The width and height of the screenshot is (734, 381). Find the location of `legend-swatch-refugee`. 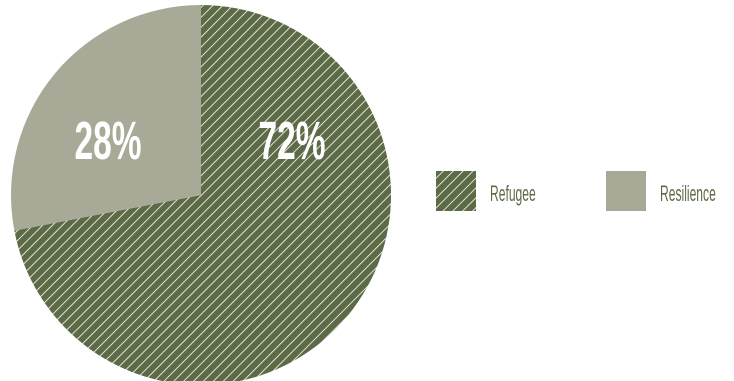

legend-swatch-refugee is located at coordinates (456, 191).